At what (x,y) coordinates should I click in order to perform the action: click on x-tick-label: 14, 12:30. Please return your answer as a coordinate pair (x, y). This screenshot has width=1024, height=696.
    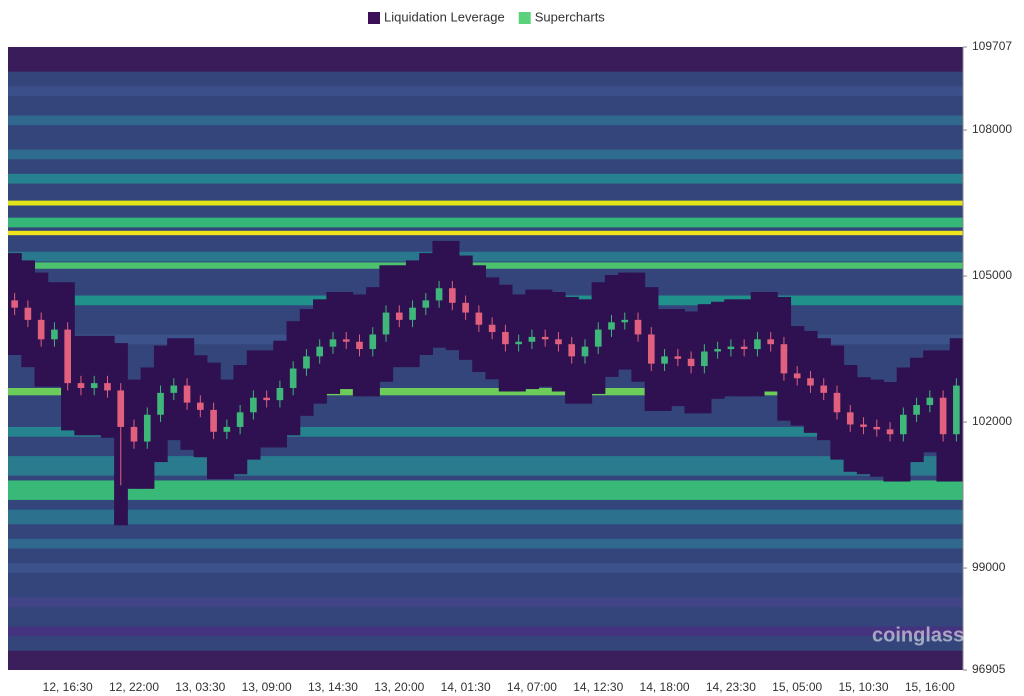
    Looking at the image, I should click on (598, 687).